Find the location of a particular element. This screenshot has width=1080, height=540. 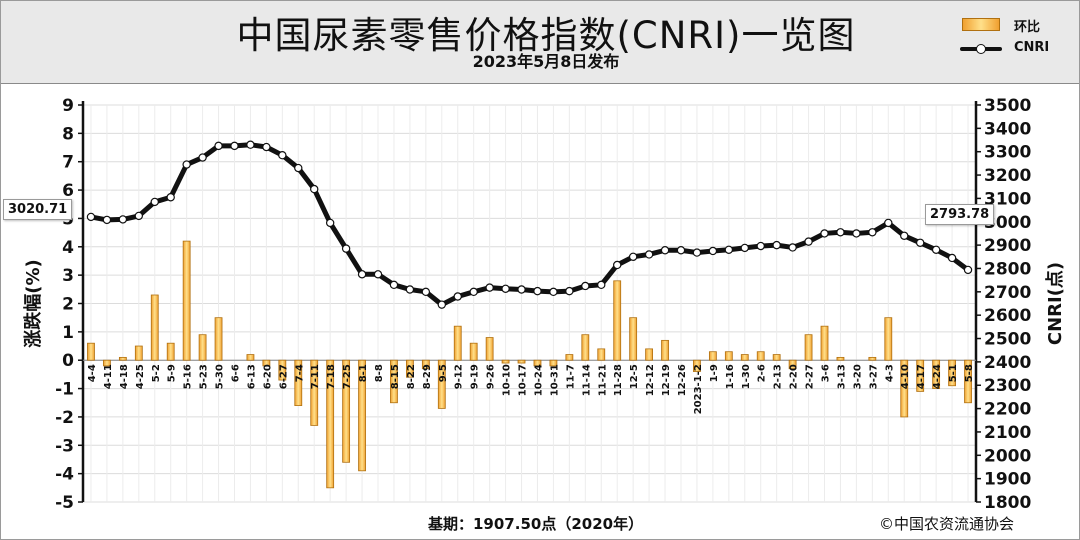

category-label: 5-9 is located at coordinates (172, 373).